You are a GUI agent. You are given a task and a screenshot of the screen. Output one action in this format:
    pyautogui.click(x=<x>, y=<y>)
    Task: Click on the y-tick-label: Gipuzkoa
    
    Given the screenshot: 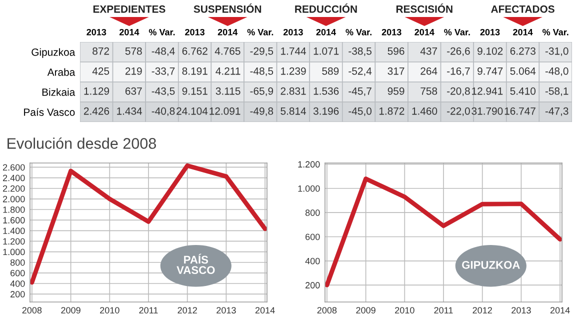 What is the action you would take?
    pyautogui.click(x=54, y=53)
    